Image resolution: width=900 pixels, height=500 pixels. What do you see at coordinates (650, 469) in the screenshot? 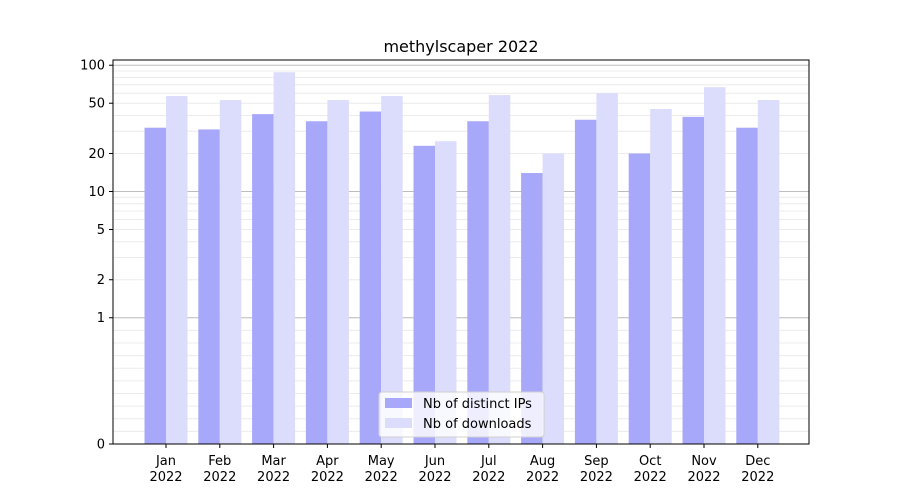
I see `x-tick-label: Oct 2022` at bounding box center [650, 469].